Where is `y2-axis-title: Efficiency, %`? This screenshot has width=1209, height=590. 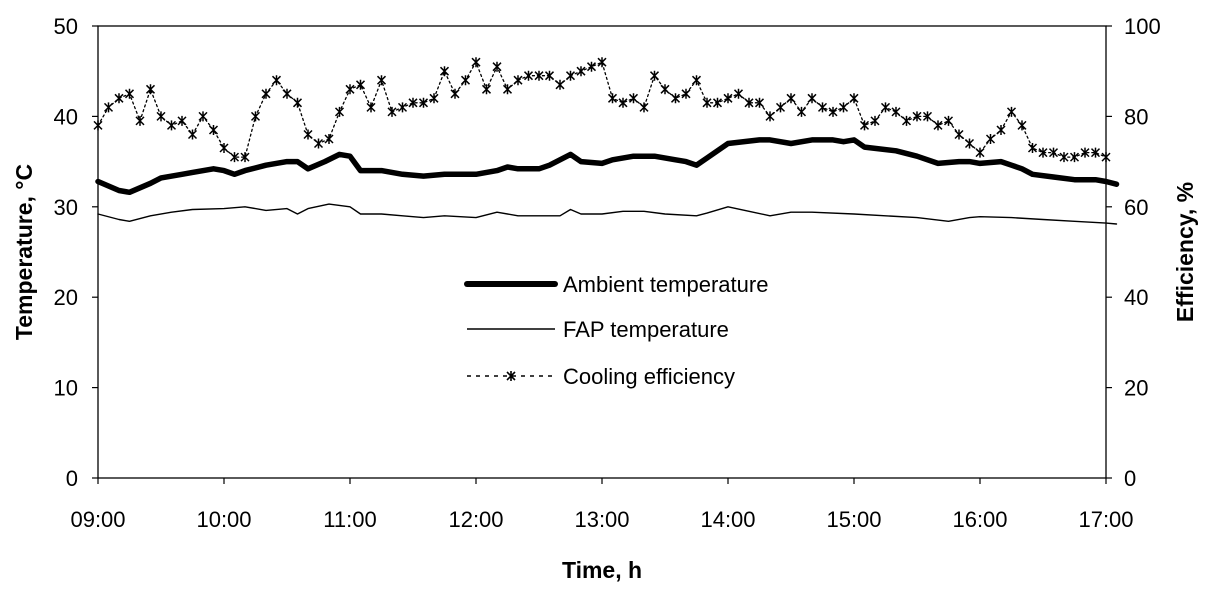
y2-axis-title: Efficiency, % is located at coordinates (1185, 252).